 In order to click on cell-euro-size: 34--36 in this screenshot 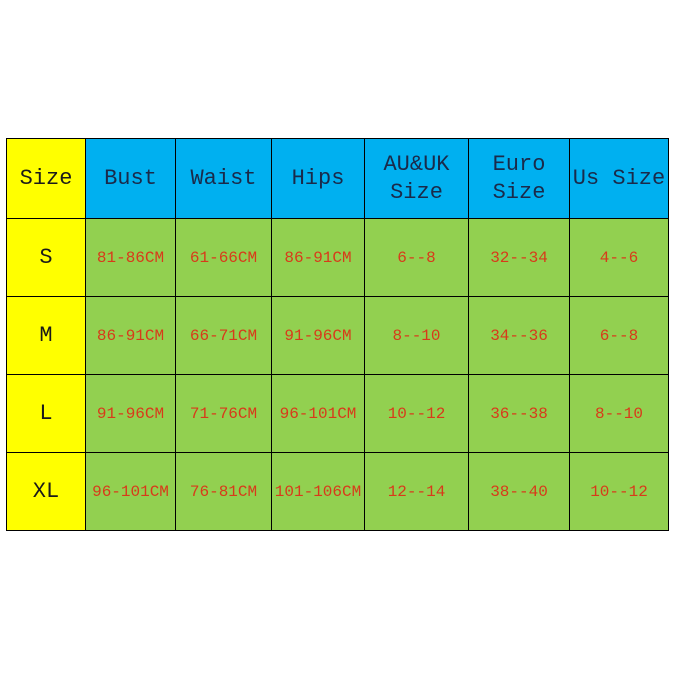, I will do `click(519, 335)`.